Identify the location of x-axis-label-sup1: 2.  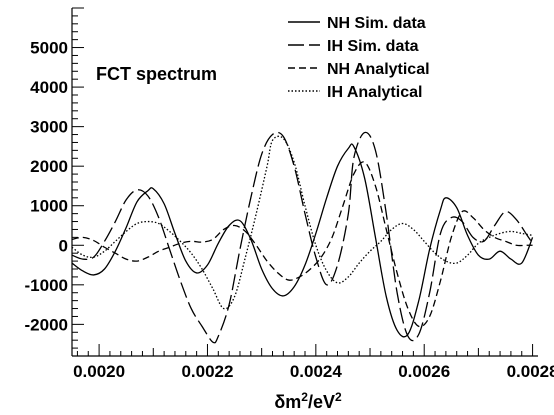
(304, 397).